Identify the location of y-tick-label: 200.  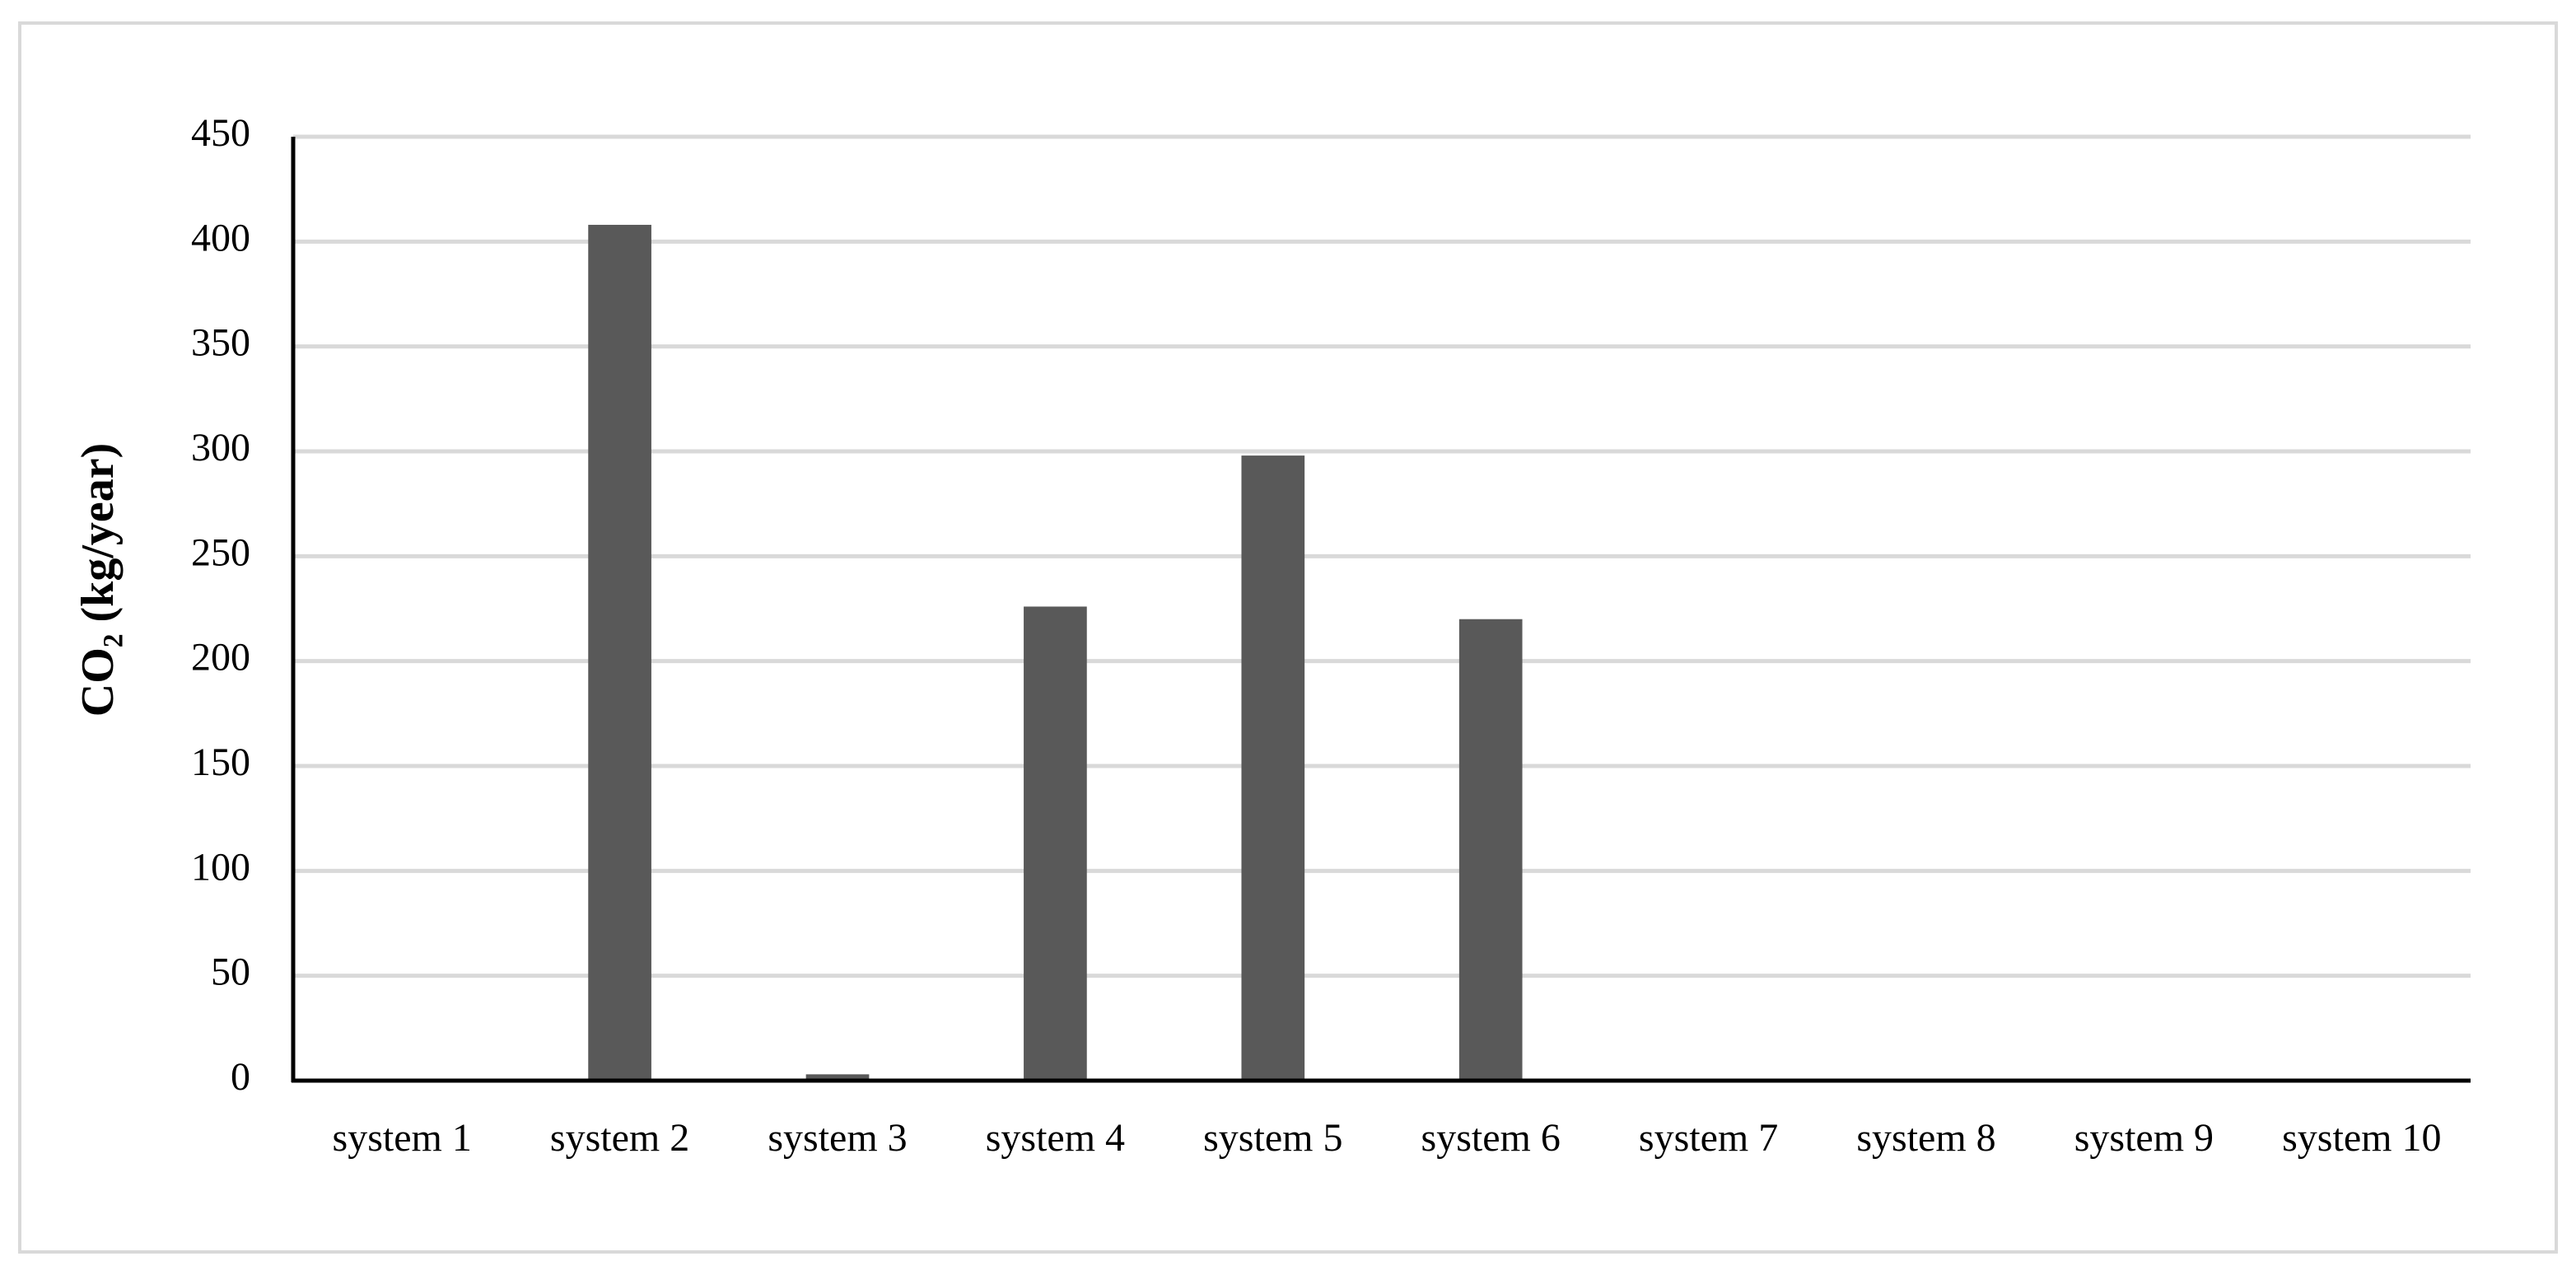
(220, 658).